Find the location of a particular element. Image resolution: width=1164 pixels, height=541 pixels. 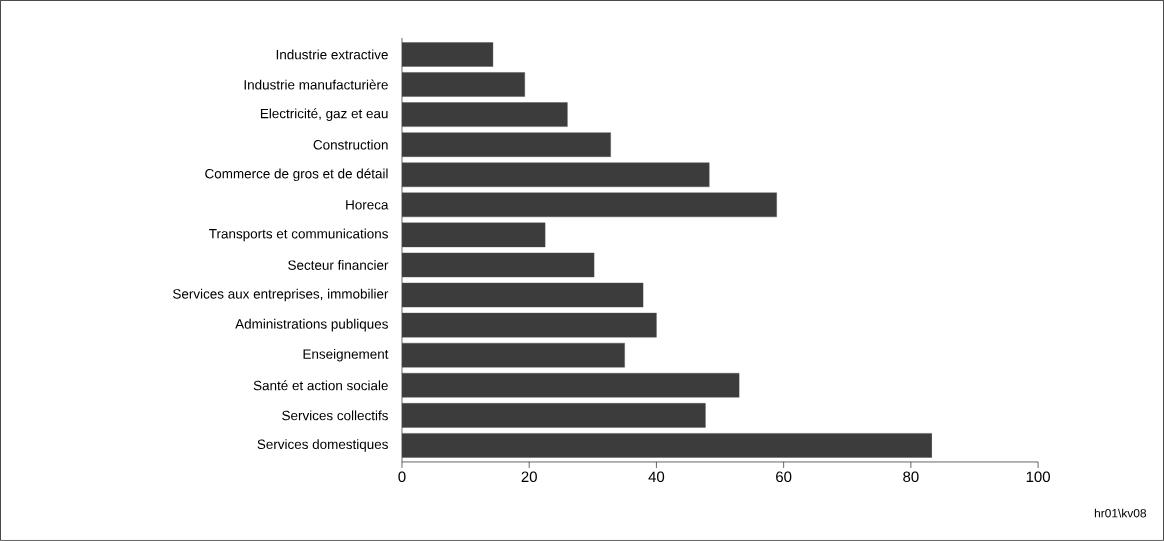

y-tick-label: Services domestiques is located at coordinates (322, 445).